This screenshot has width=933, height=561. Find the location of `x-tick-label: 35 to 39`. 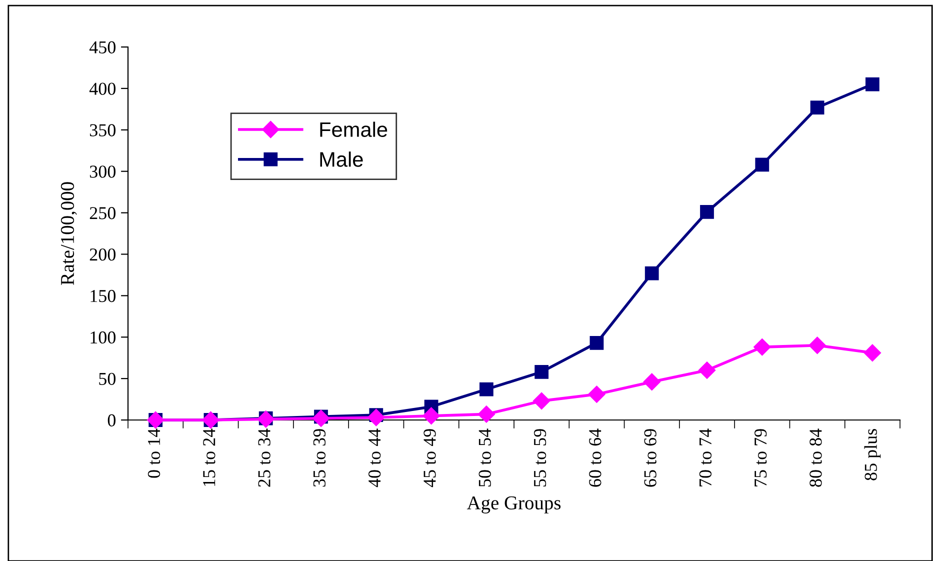

x-tick-label: 35 to 39 is located at coordinates (319, 458).